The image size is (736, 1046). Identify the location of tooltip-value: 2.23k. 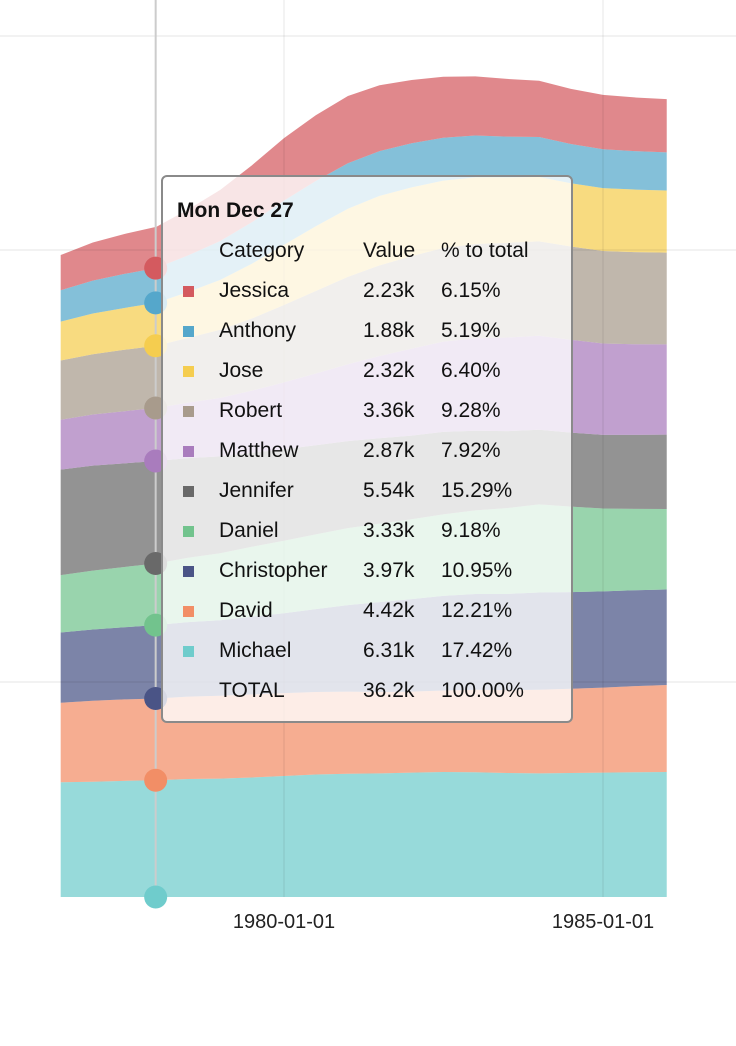
(389, 290).